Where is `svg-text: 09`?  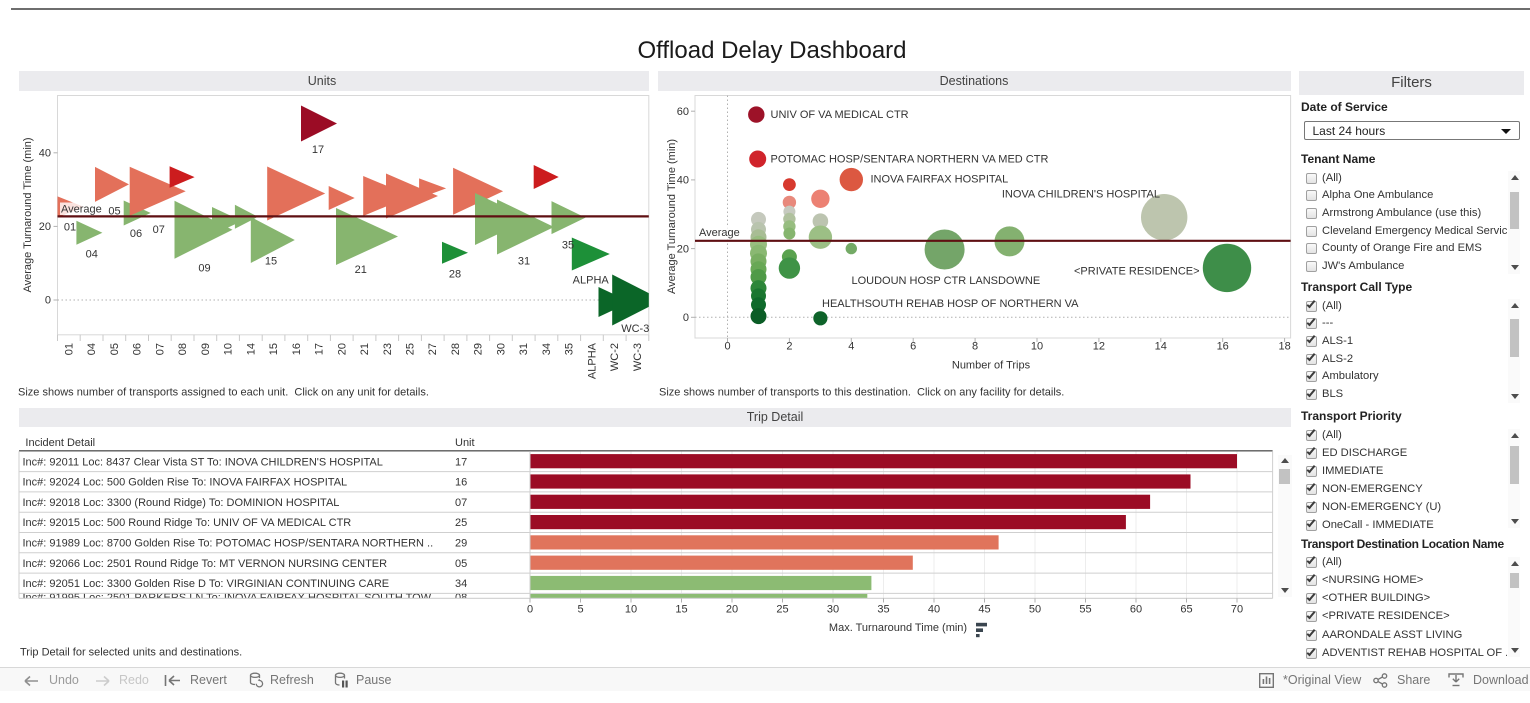 svg-text: 09 is located at coordinates (204, 269).